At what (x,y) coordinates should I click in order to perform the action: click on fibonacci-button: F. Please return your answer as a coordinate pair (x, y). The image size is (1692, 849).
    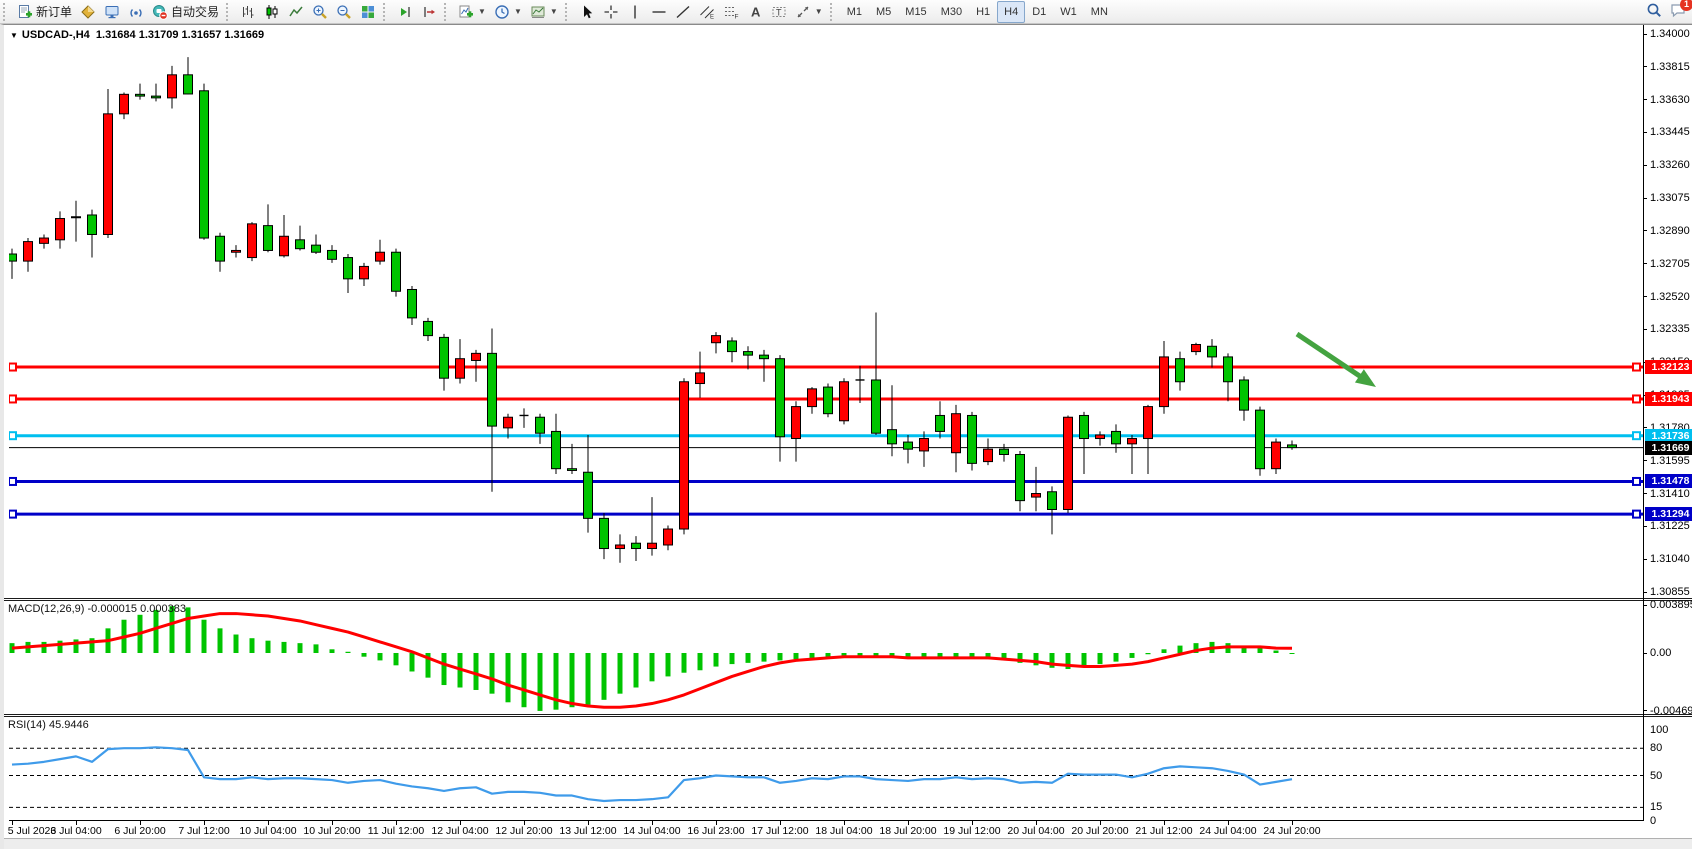
    Looking at the image, I should click on (731, 12).